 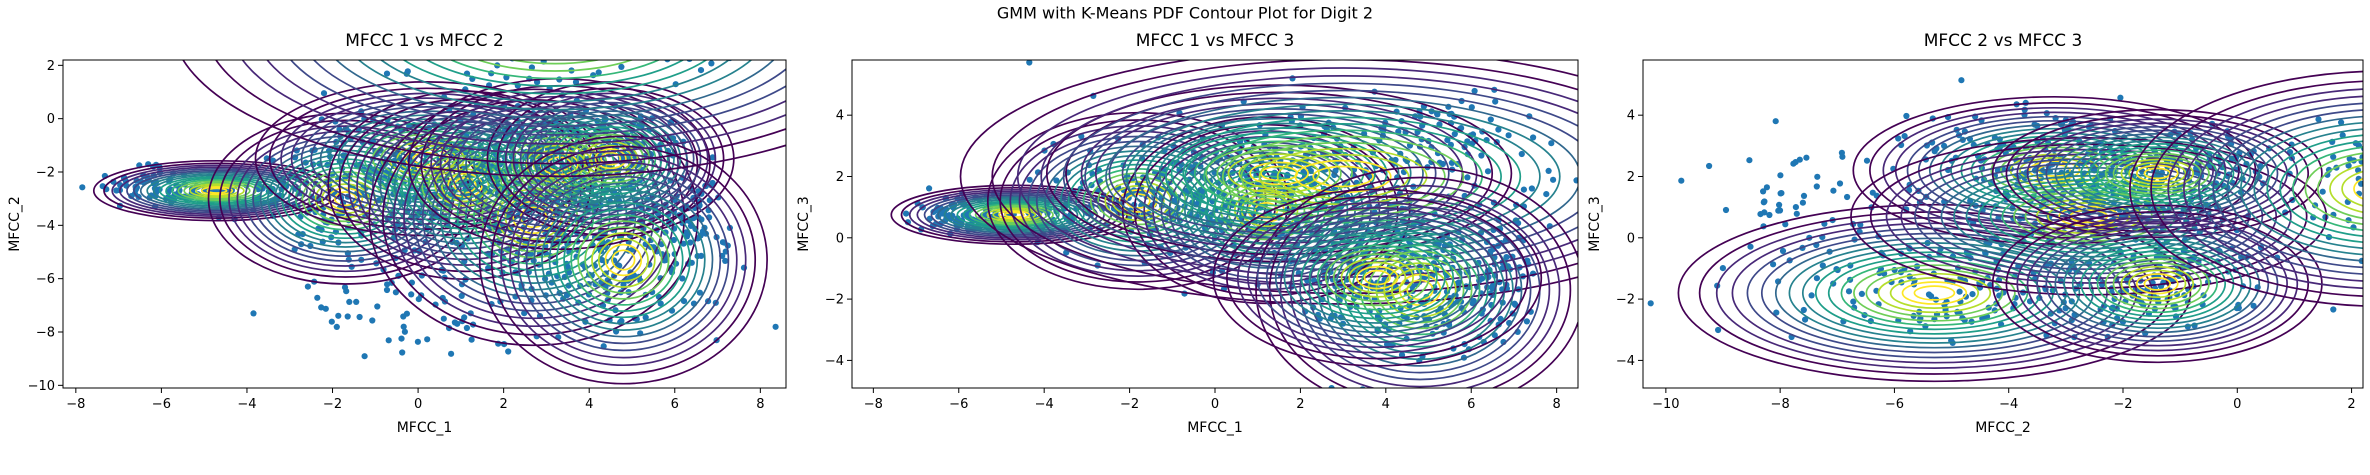 What do you see at coordinates (873, 404) in the screenshot?
I see `x-tick-label: −8` at bounding box center [873, 404].